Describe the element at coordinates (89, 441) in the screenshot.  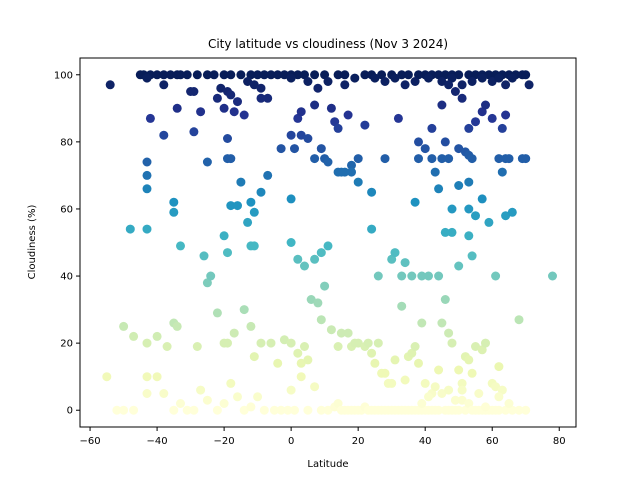
I see `x-tick-label: −60` at that location.